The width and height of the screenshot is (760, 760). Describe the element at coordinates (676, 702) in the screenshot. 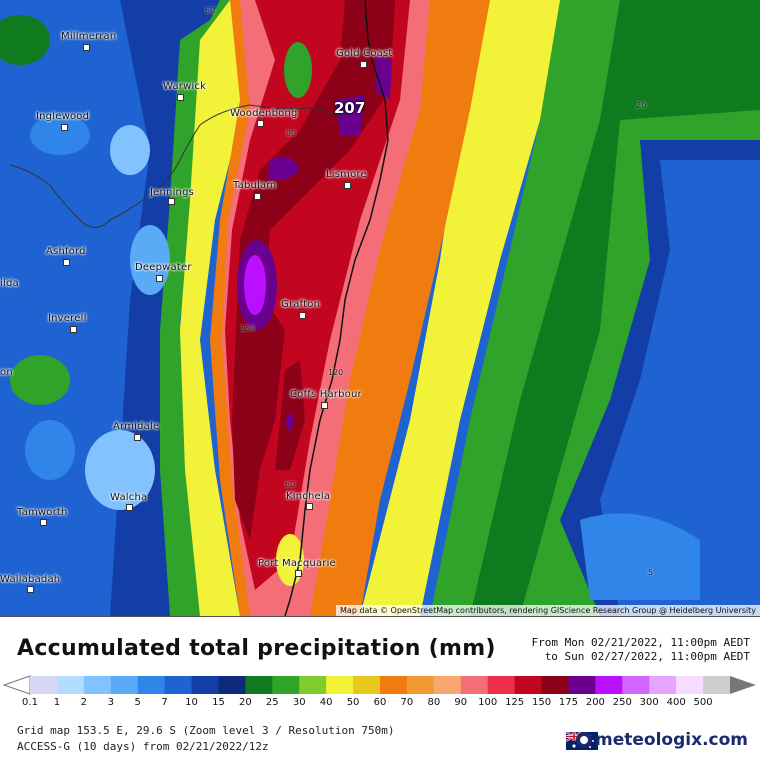

I see `scale-tick-label: 400` at that location.